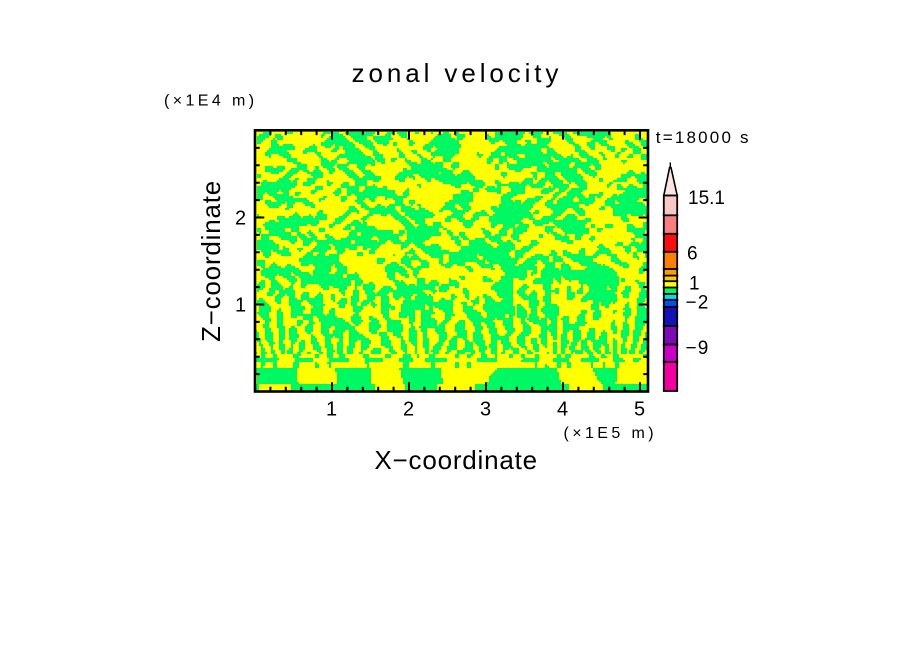 This screenshot has width=904, height=654. I want to click on svg-text: 5, so click(639, 410).